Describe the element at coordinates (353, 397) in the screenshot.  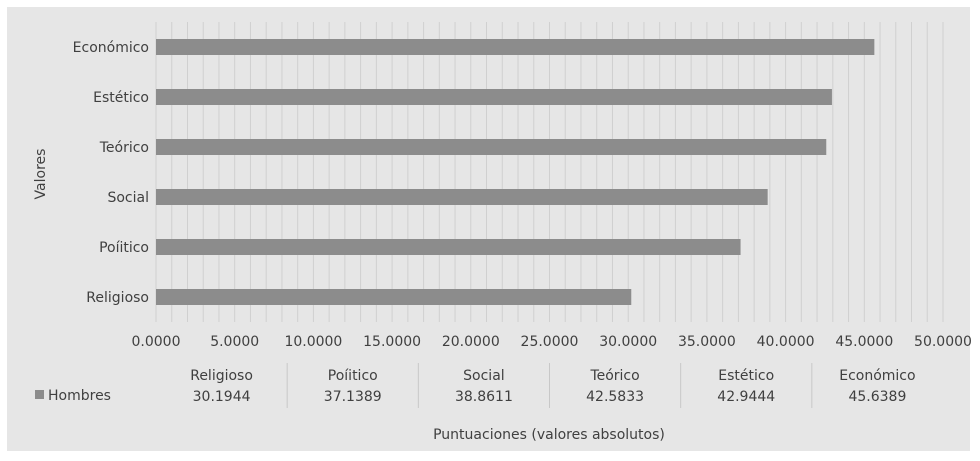
I see `table-value-cell: 37.1389` at that location.